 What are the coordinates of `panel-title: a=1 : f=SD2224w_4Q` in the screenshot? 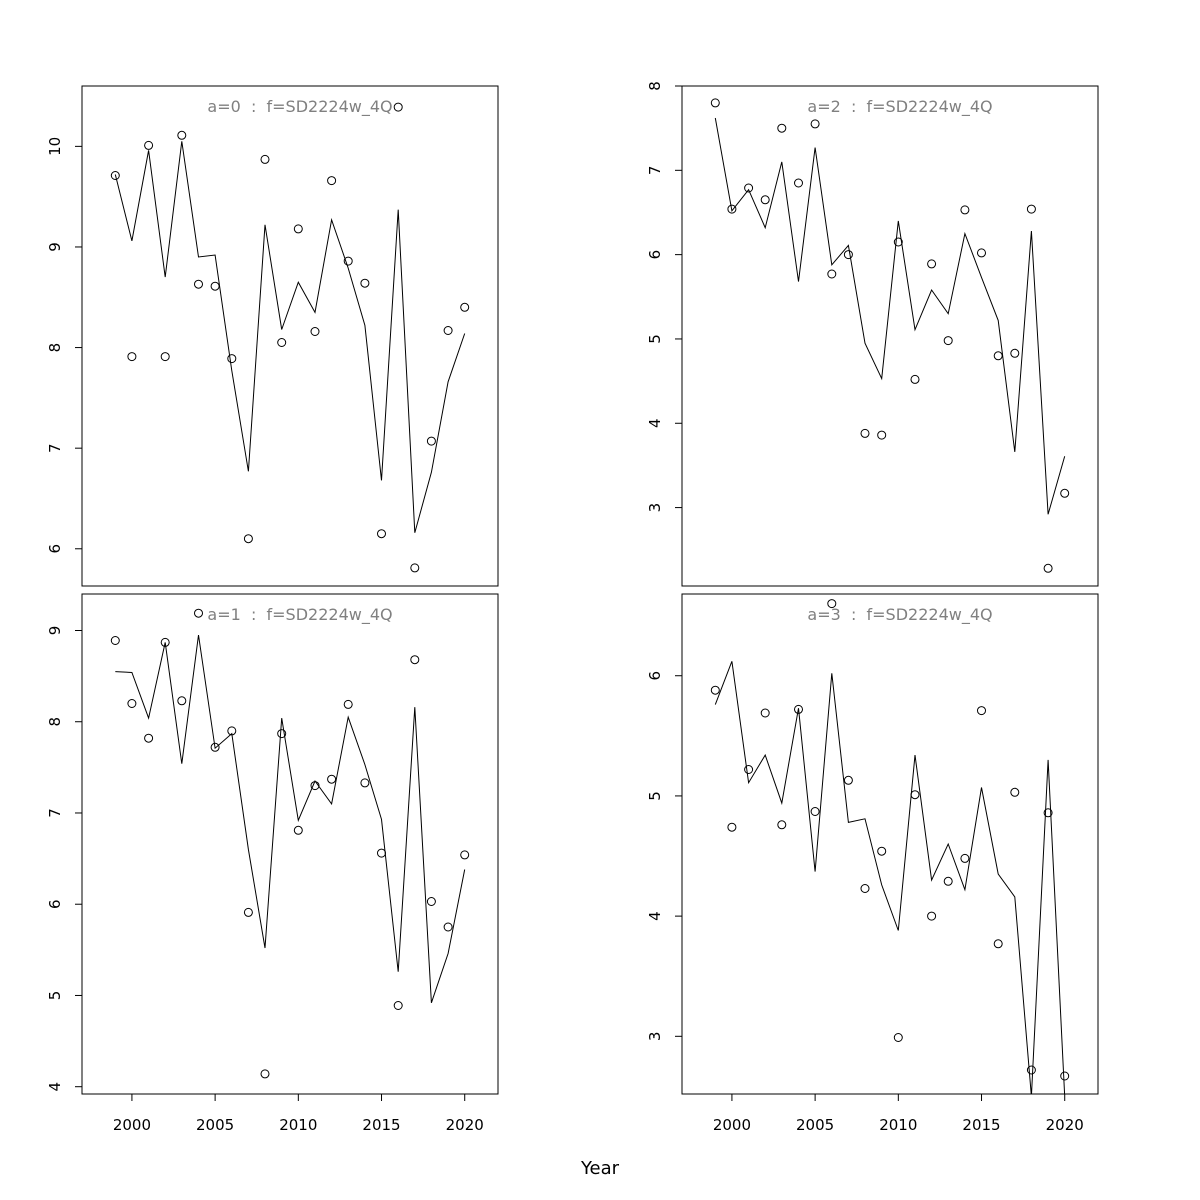 It's located at (299, 615).